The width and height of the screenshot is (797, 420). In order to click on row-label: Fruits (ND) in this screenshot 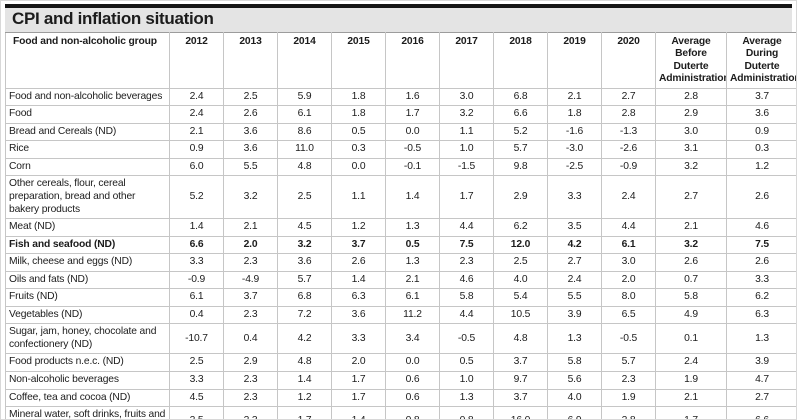, I will do `click(87, 297)`.